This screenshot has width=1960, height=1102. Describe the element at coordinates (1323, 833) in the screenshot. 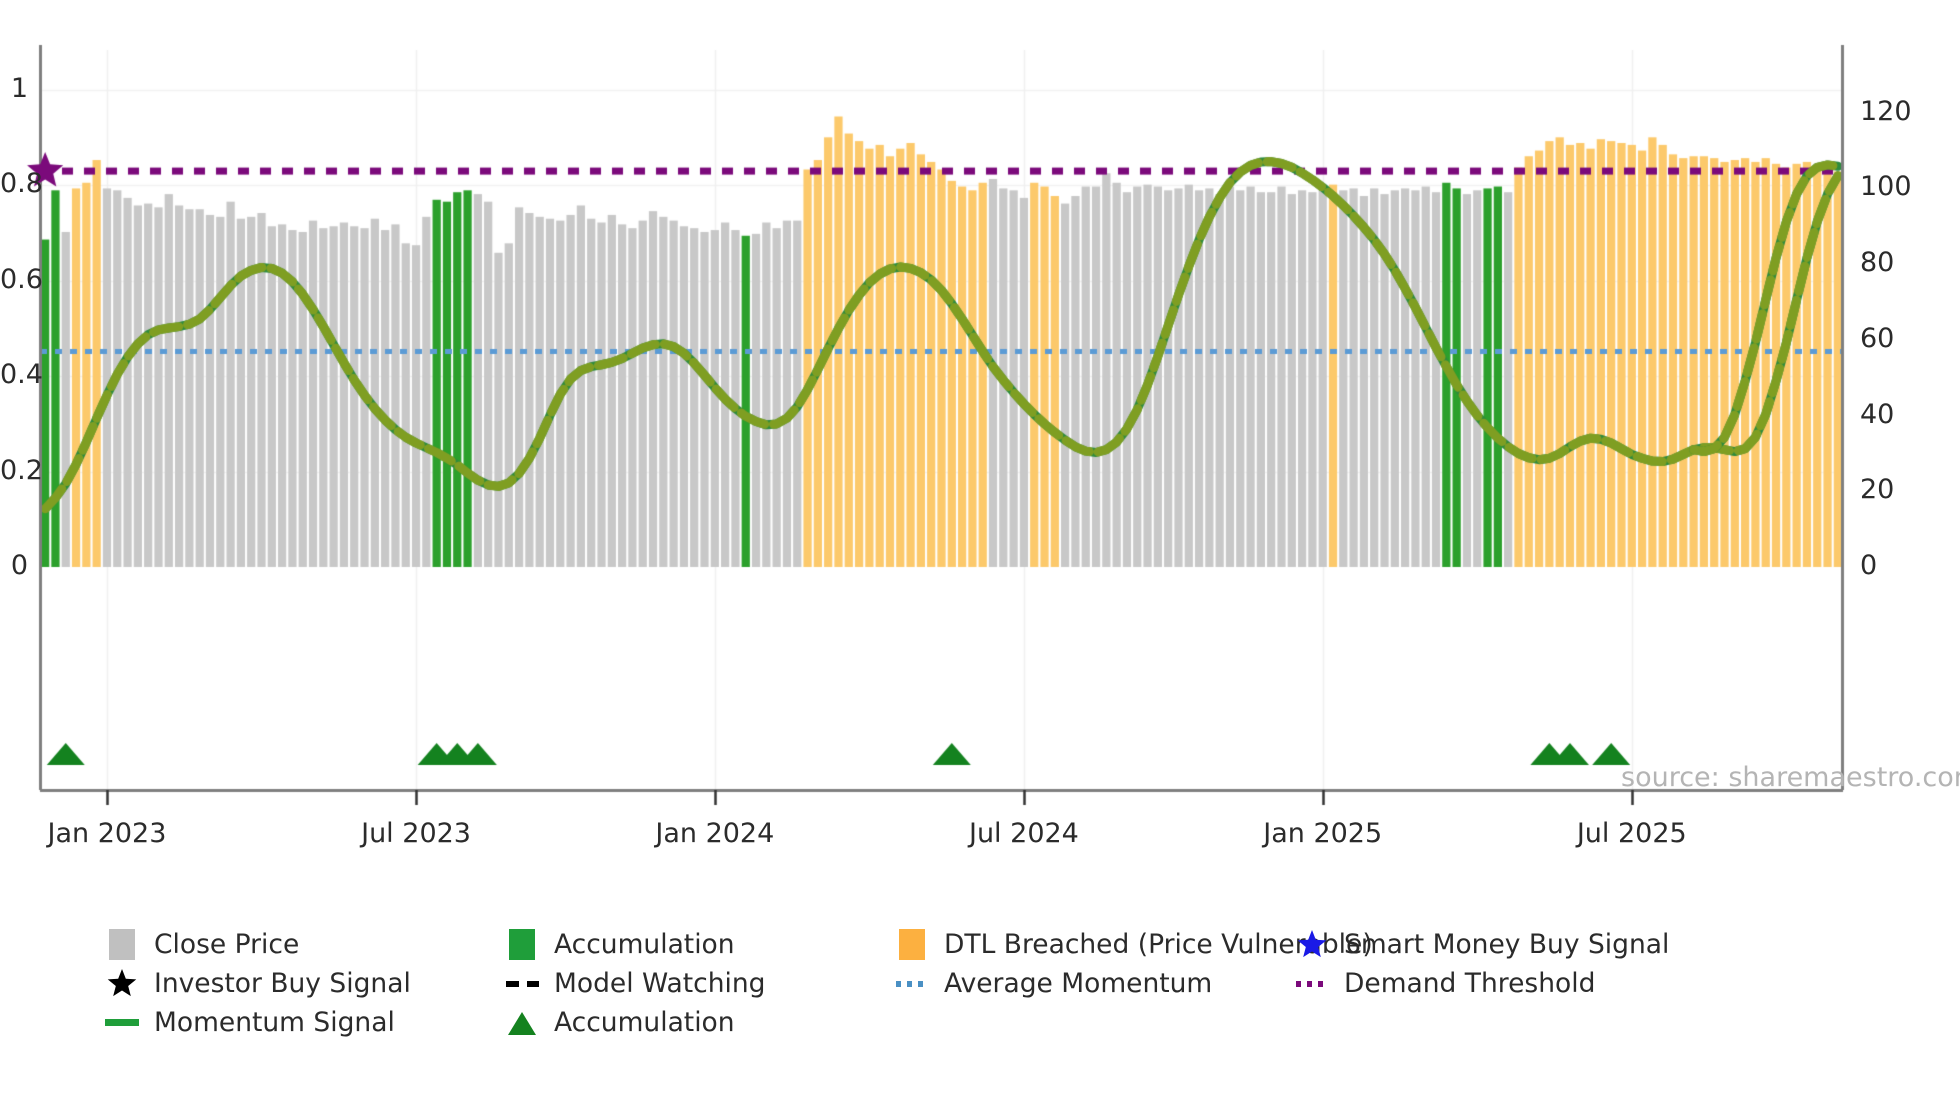

I see `x-axis-tick: Jan 2025` at that location.